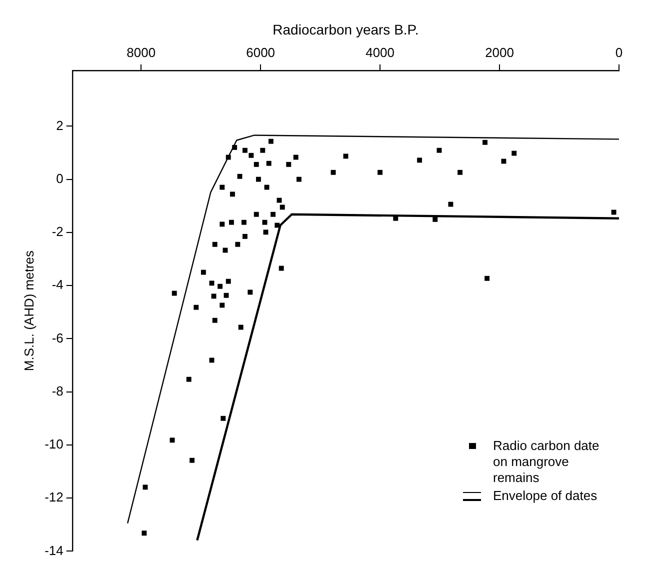 The width and height of the screenshot is (645, 570). Describe the element at coordinates (499, 52) in the screenshot. I see `x-tick-label: 2000` at that location.